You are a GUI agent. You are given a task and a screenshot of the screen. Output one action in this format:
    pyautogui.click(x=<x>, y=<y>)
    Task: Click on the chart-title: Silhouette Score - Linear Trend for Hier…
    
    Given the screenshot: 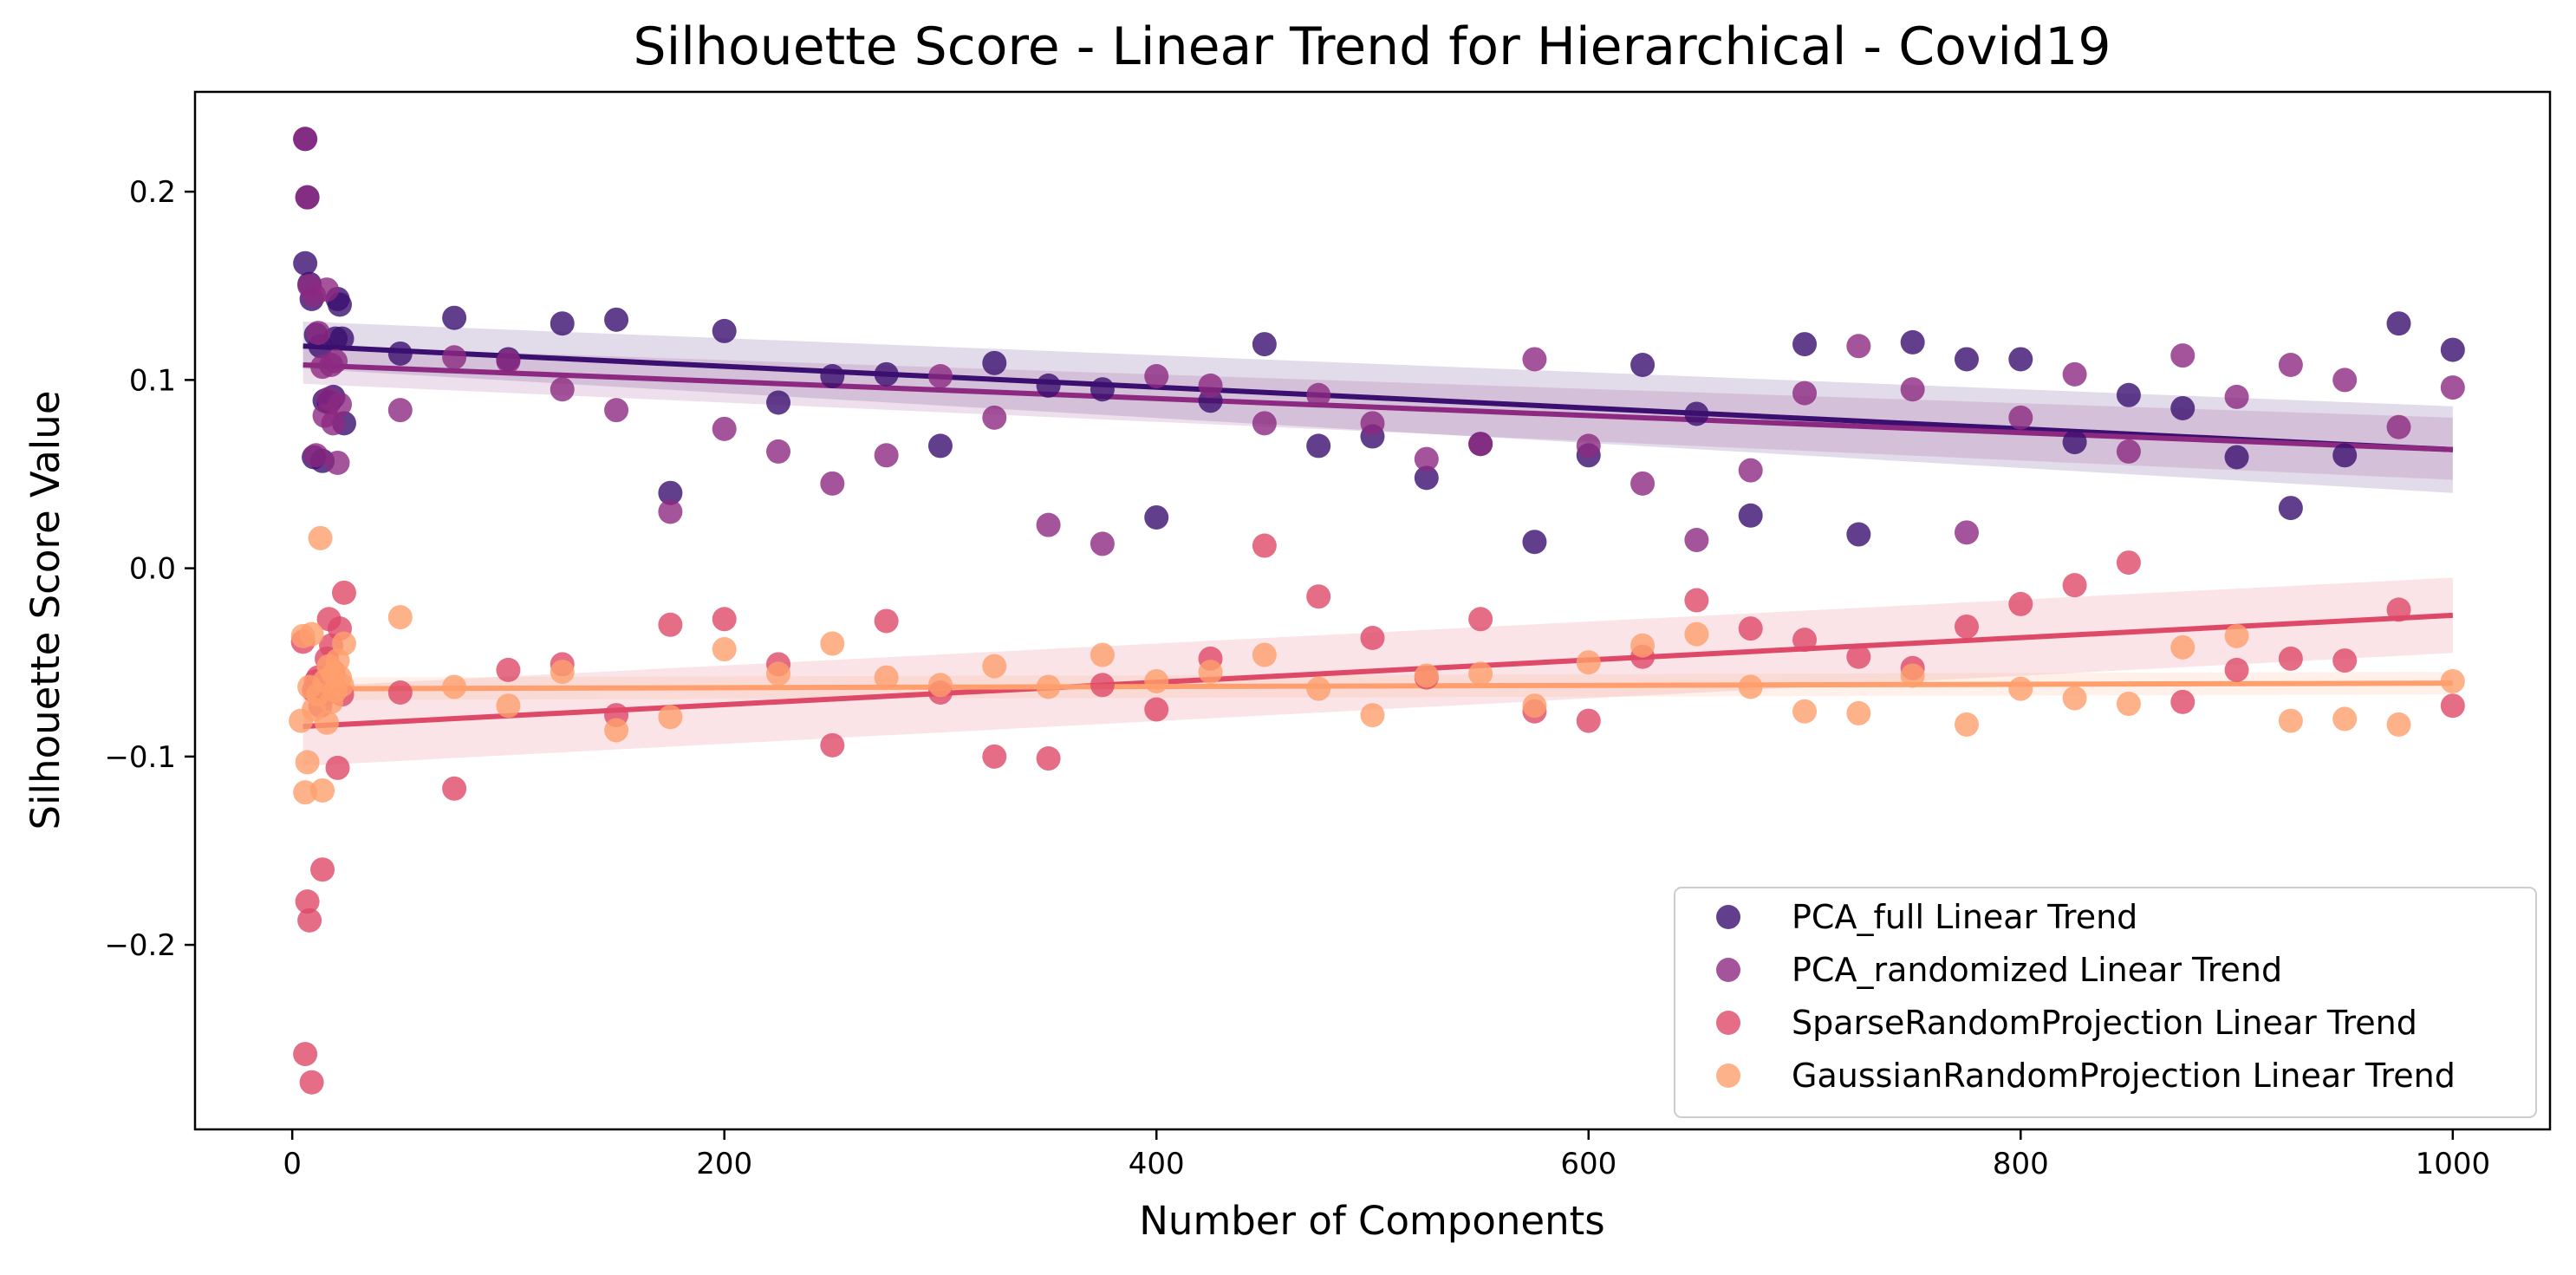 What is the action you would take?
    pyautogui.click(x=1372, y=46)
    